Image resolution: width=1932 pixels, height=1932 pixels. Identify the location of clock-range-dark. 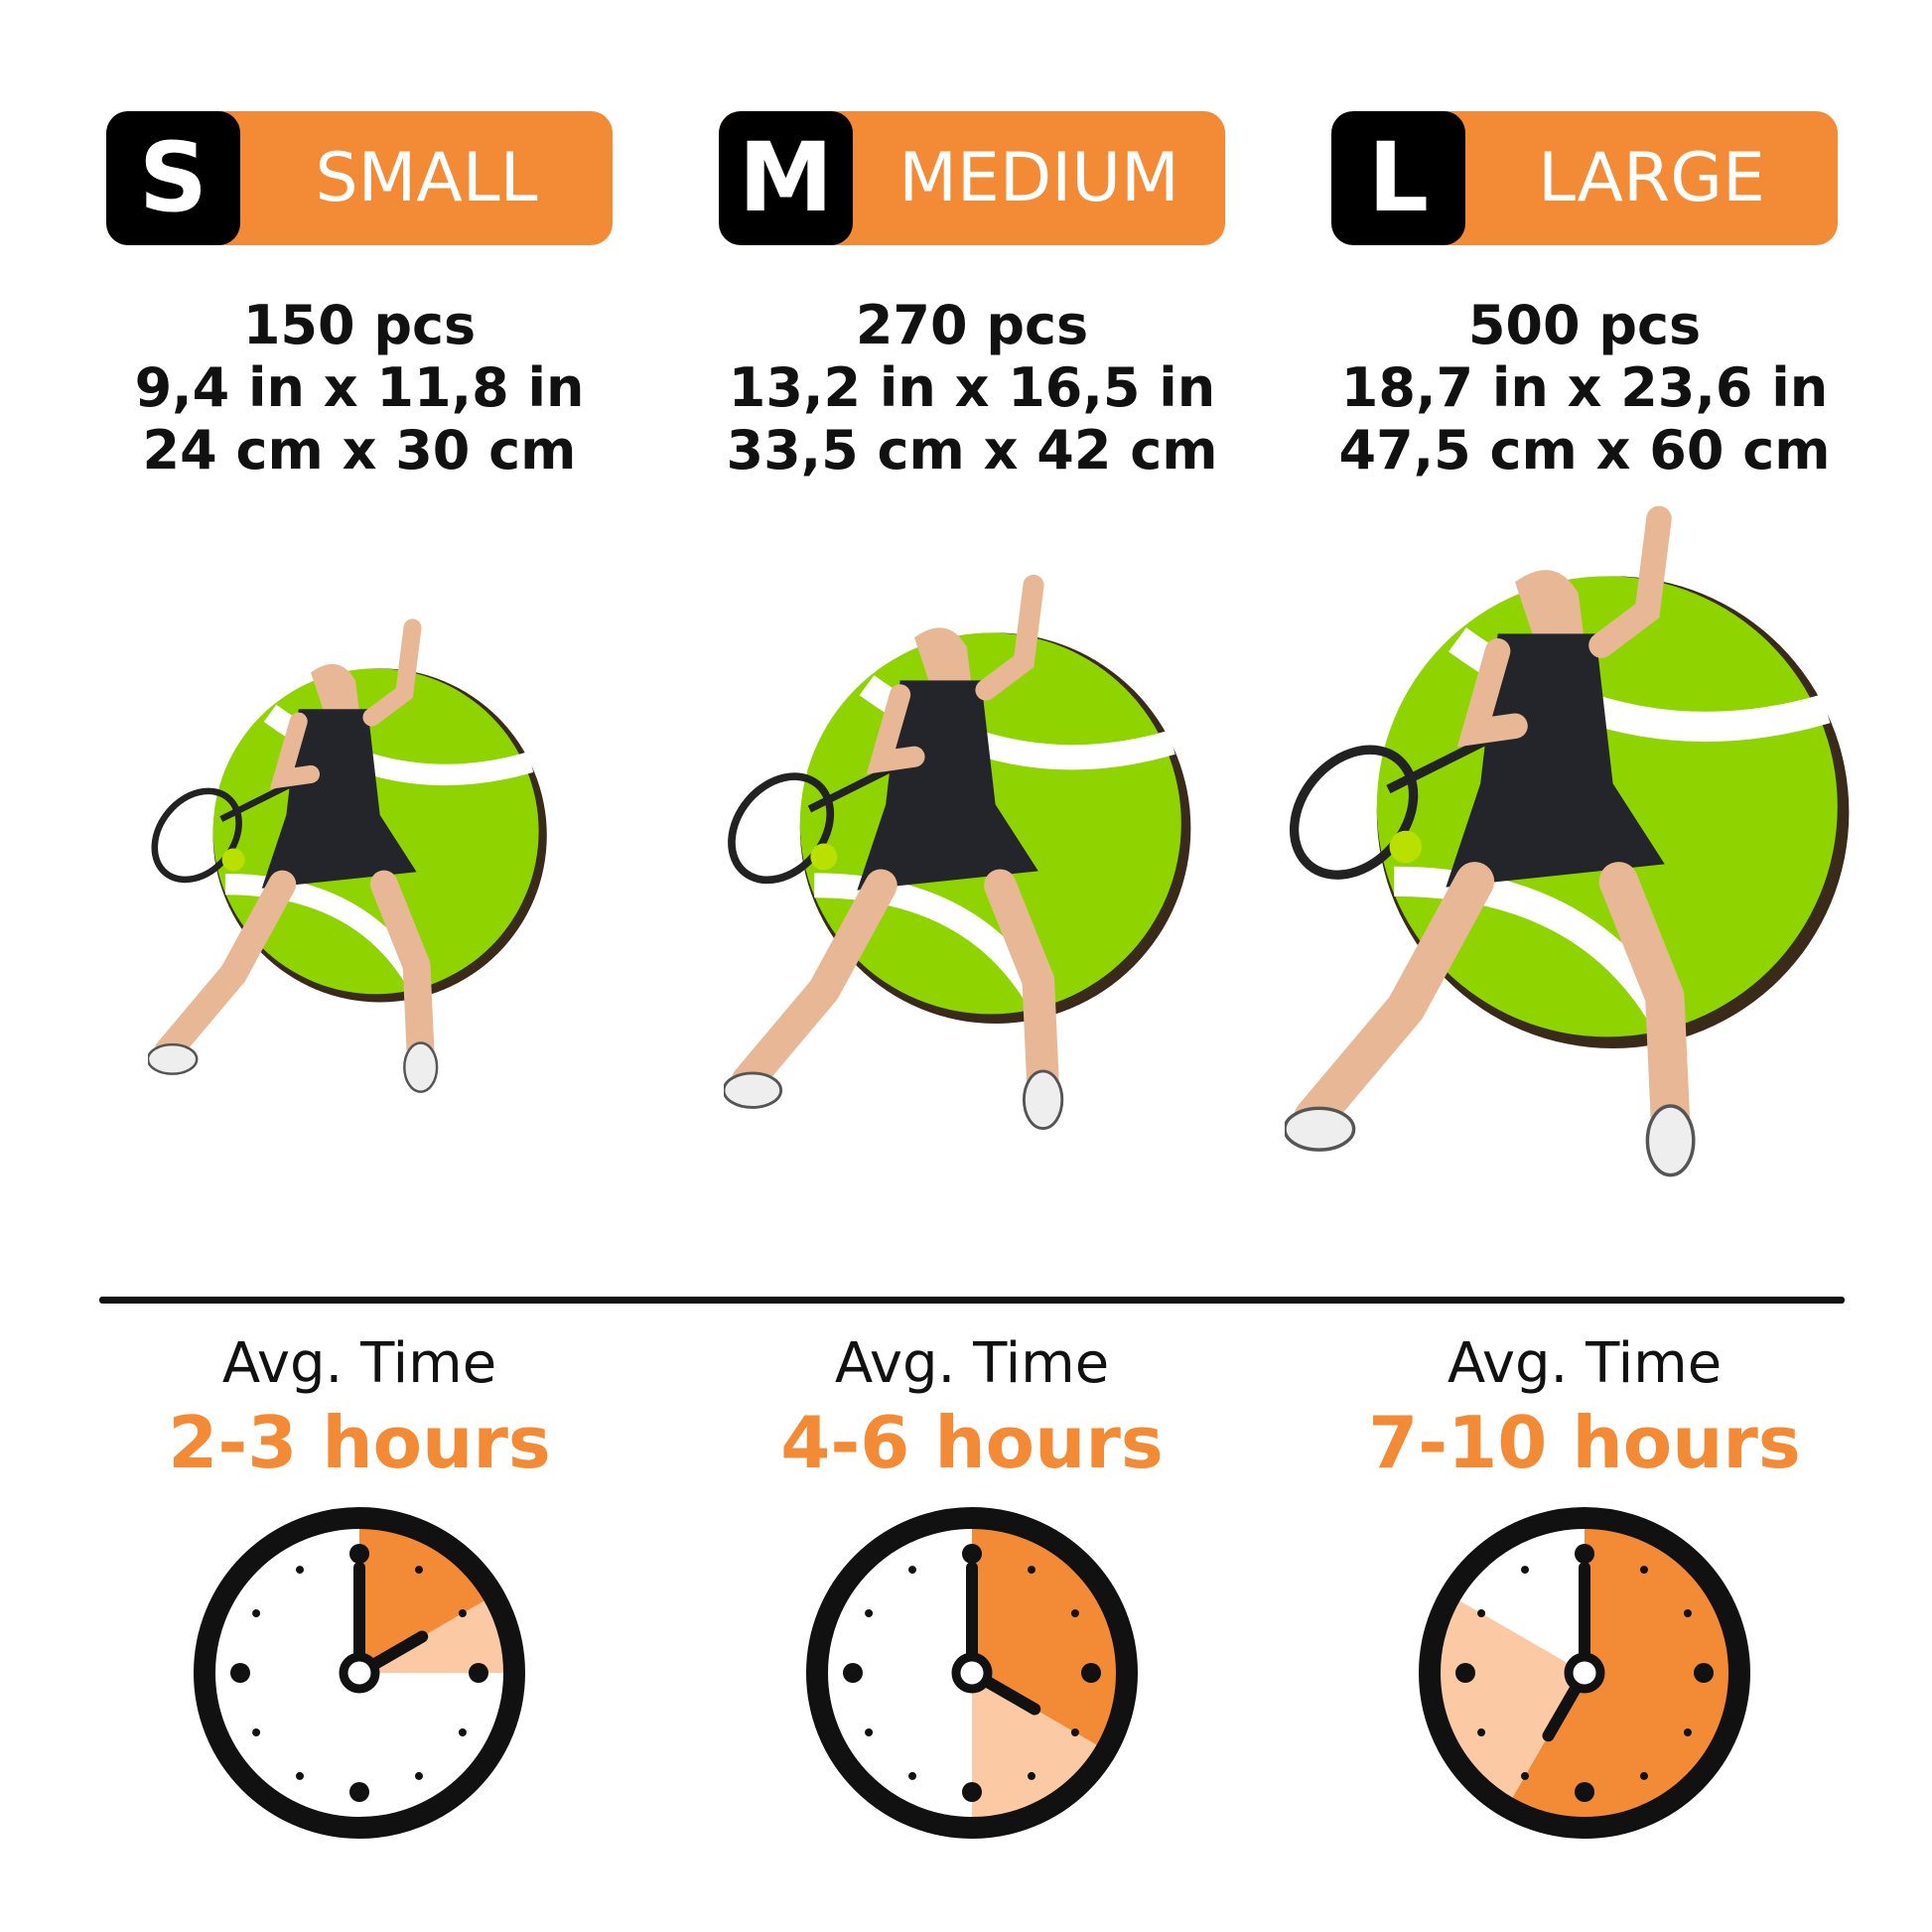
(1623, 1673).